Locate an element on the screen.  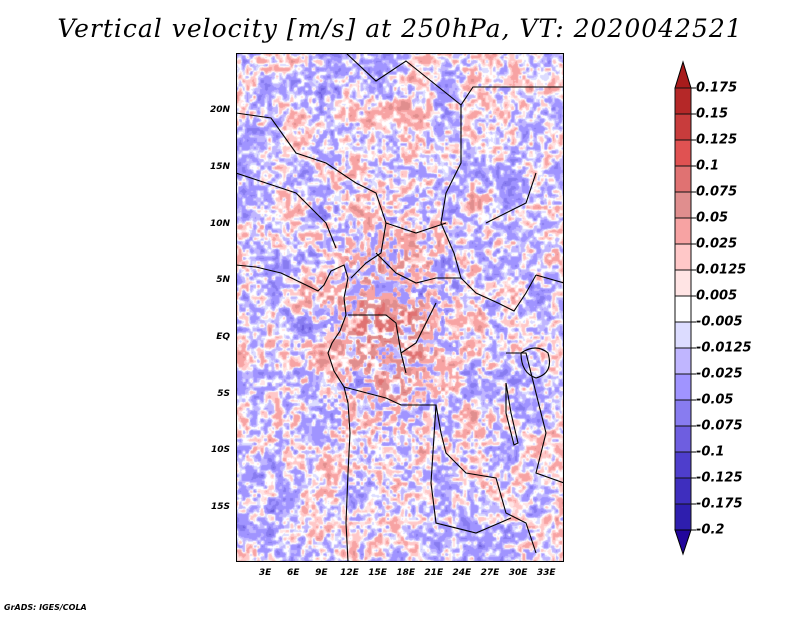
lat-tick-label: 10N is located at coordinates (219, 223).